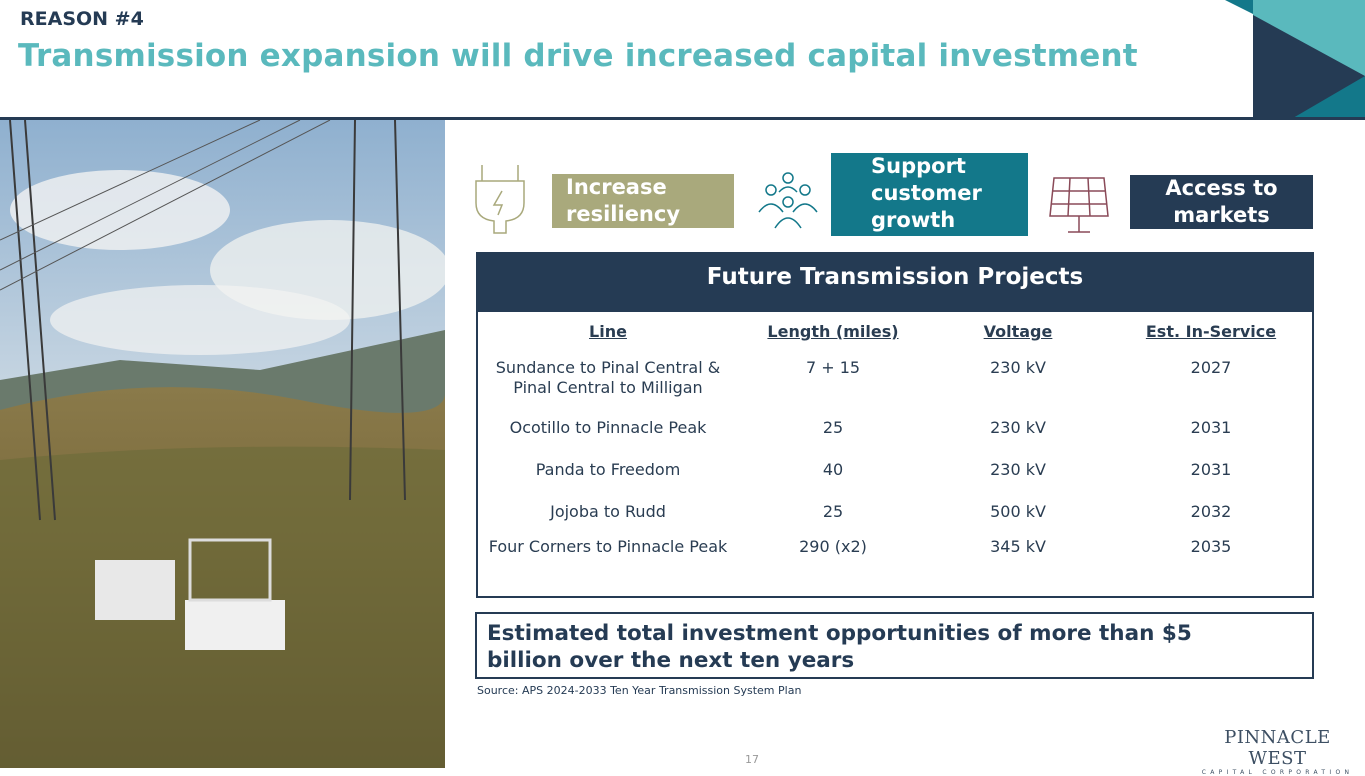 The width and height of the screenshot is (1365, 776). I want to click on eyebrow-label: REASON #4, so click(82, 19).